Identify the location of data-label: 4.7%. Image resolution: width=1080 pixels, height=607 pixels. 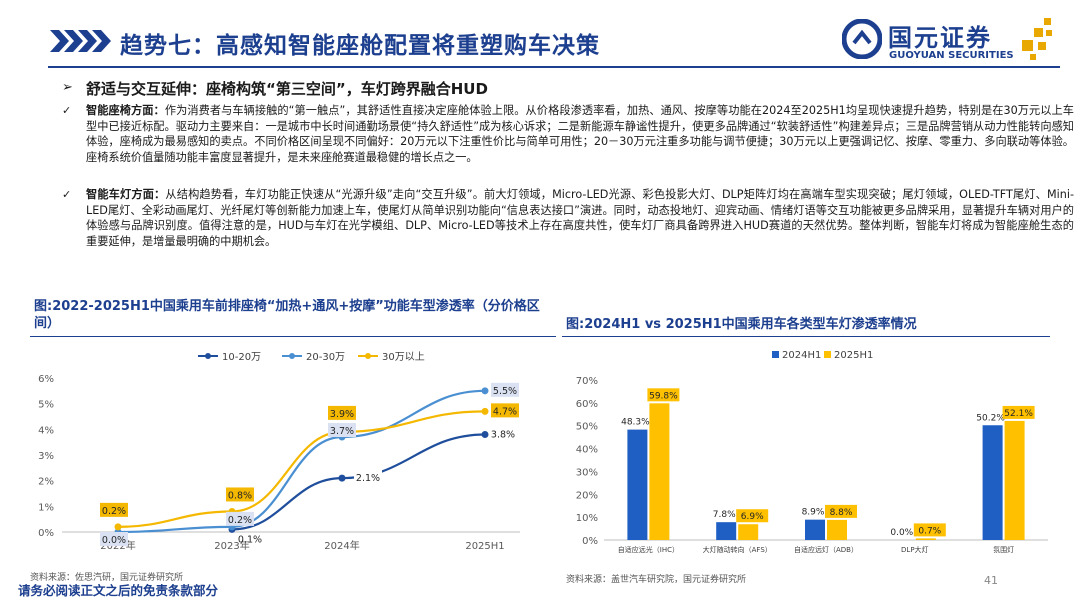
(505, 411).